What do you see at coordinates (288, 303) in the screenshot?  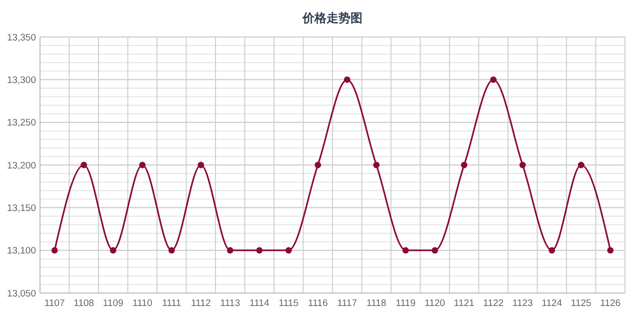 I see `x-tick-label: 1115` at bounding box center [288, 303].